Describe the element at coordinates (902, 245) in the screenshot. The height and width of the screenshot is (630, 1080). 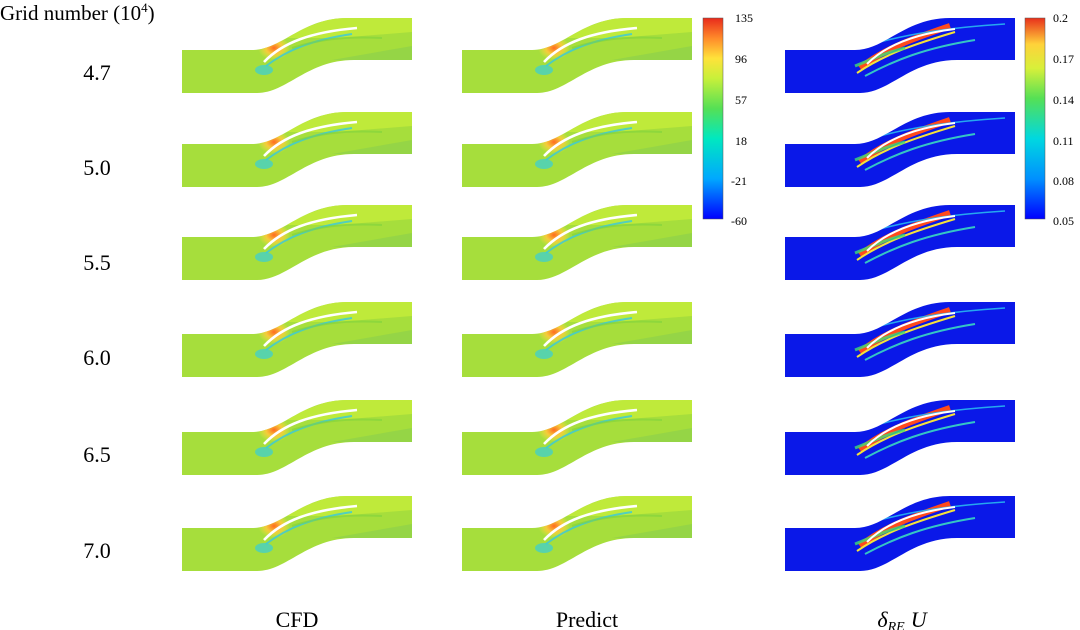
I see `error-panel-5.5` at that location.